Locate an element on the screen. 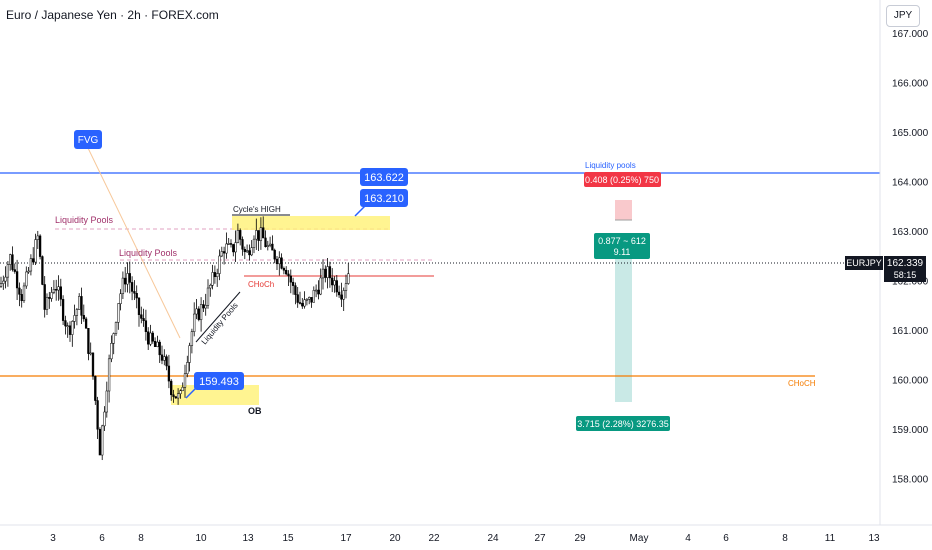  fvg-label-bg is located at coordinates (88, 139).